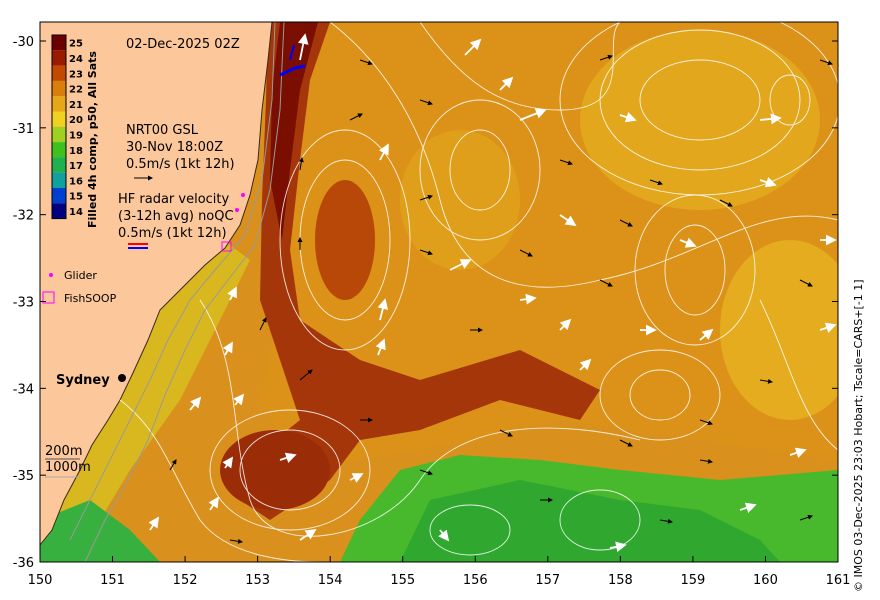  I want to click on colorbar-tick-label: 25, so click(76, 44).